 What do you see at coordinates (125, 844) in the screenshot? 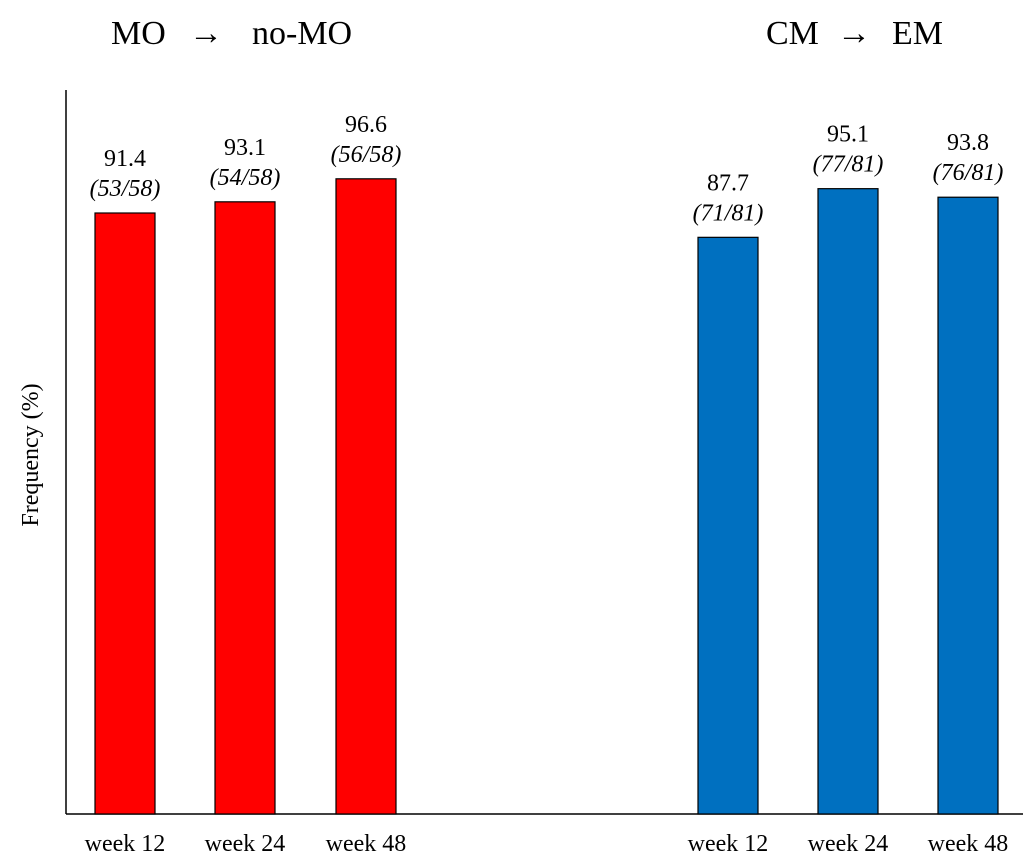
I see `x-tick-label-g0-0: week 12` at bounding box center [125, 844].